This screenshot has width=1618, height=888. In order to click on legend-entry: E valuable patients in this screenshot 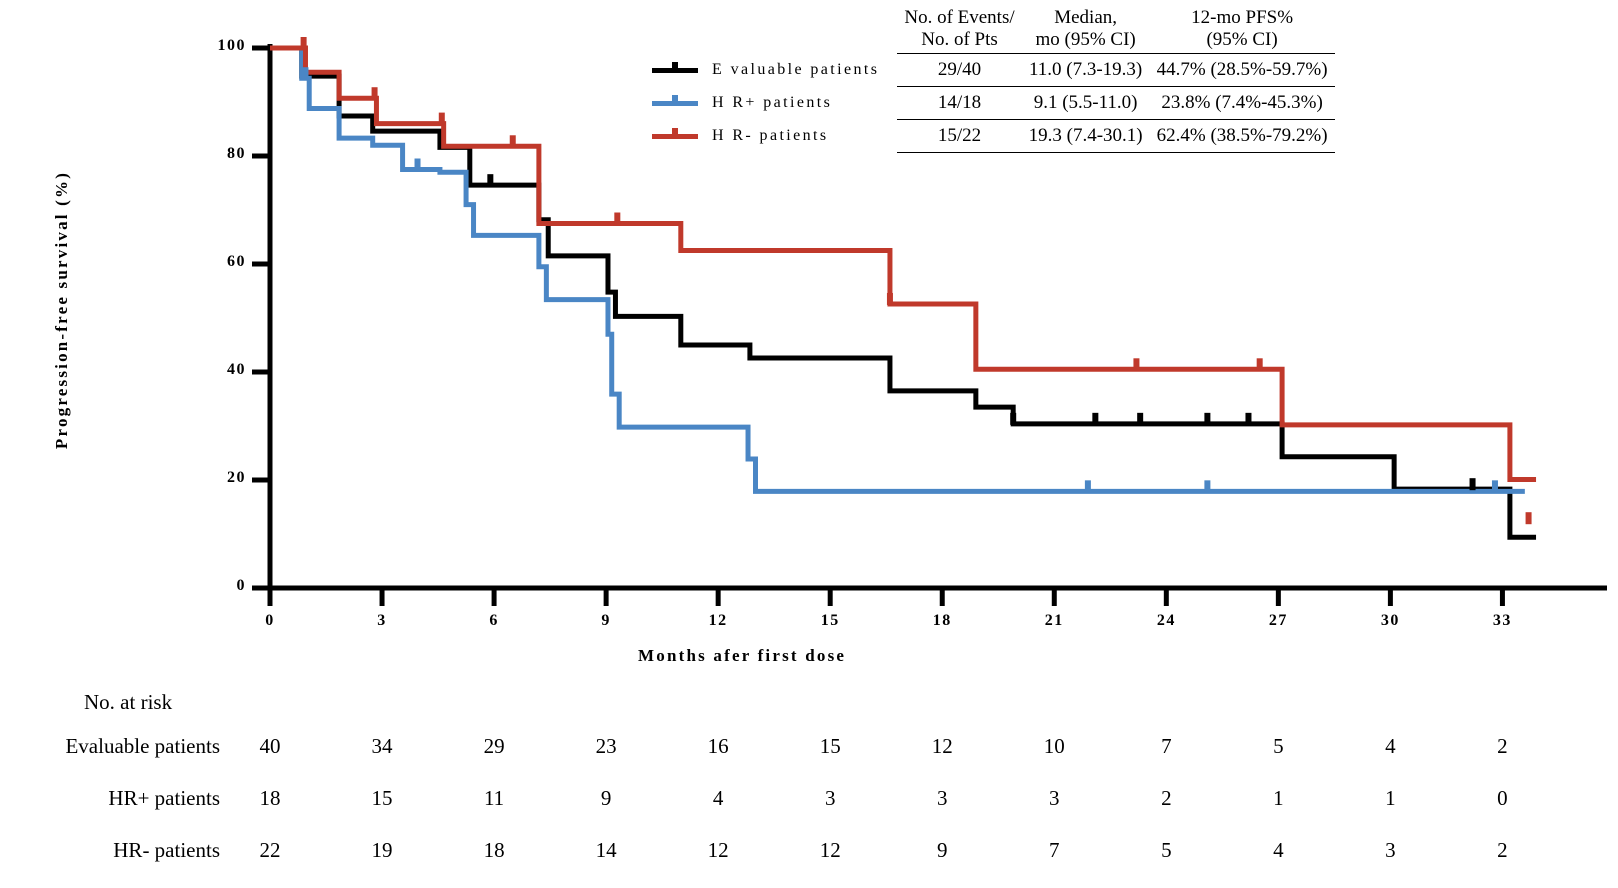, I will do `click(765, 70)`.